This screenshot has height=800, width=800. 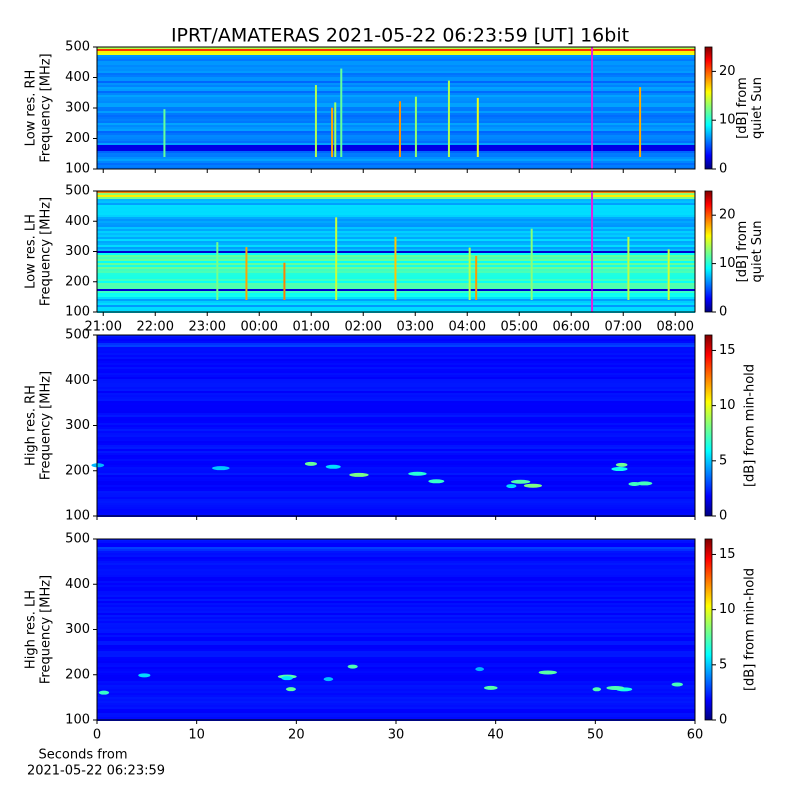 I want to click on x-tick-label: 30, so click(x=396, y=735).